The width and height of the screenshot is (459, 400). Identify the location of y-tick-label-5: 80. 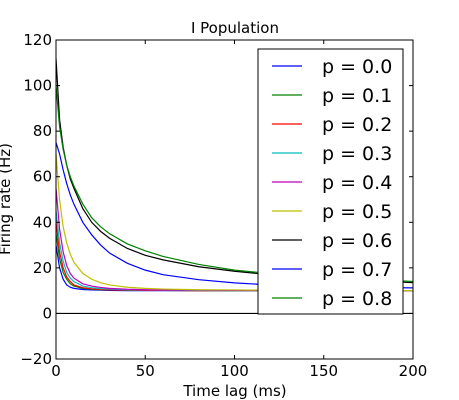
(42, 131).